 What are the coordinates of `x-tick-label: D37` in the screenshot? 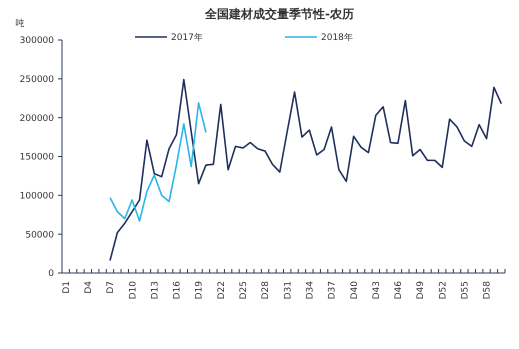 It's located at (333, 290).